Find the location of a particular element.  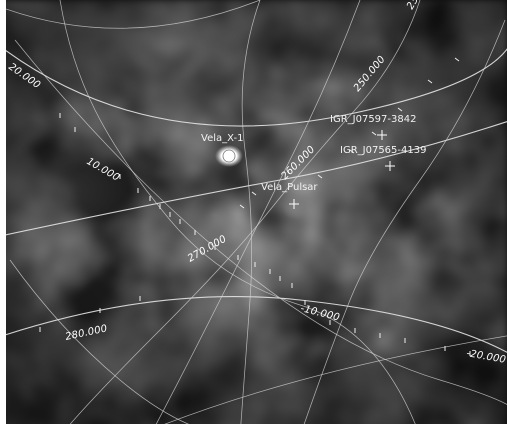

source-label-vela-pulsar: Vela_Pulsar is located at coordinates (289, 187).